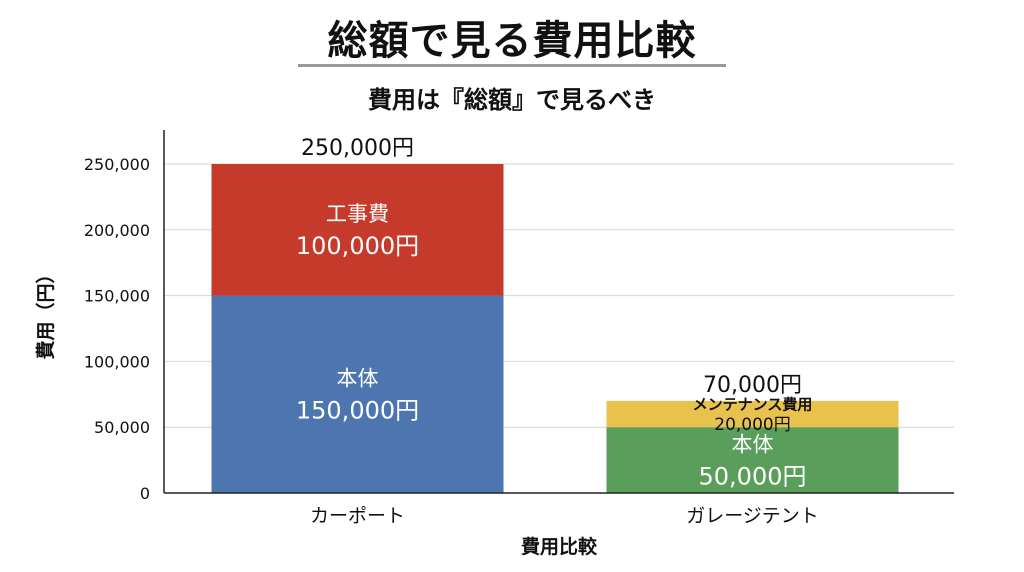 Image resolution: width=1024 pixels, height=572 pixels. I want to click on y-tick-labels: 0 50,000 100,000 150,000 200,000 250,000, so click(117, 329).